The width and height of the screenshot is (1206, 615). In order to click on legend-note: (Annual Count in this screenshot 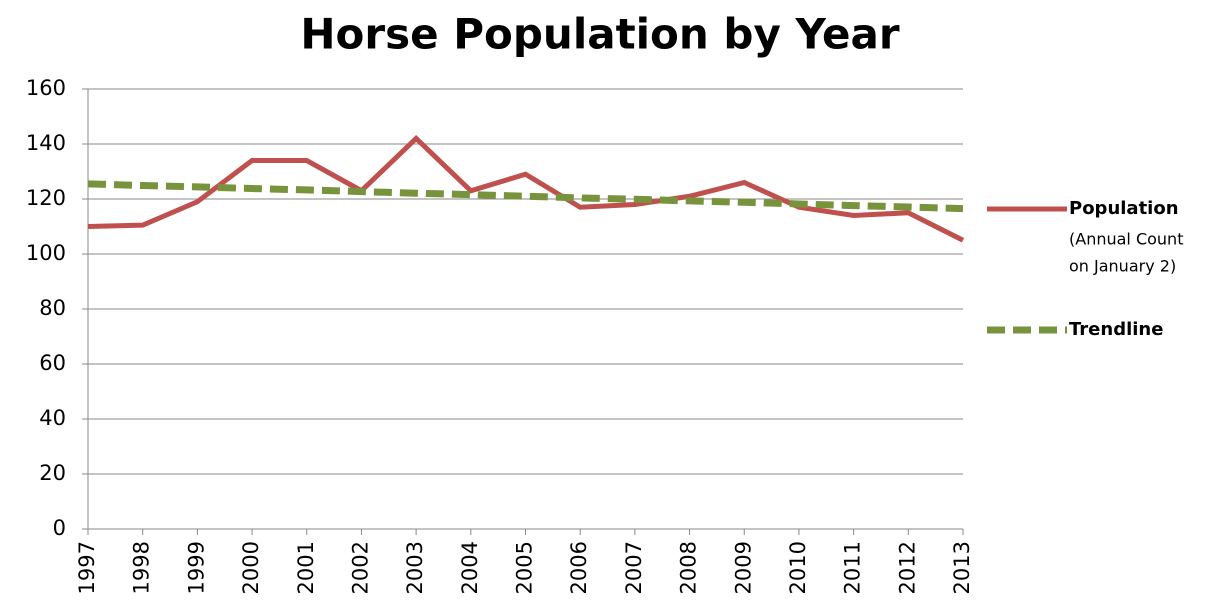, I will do `click(1126, 239)`.